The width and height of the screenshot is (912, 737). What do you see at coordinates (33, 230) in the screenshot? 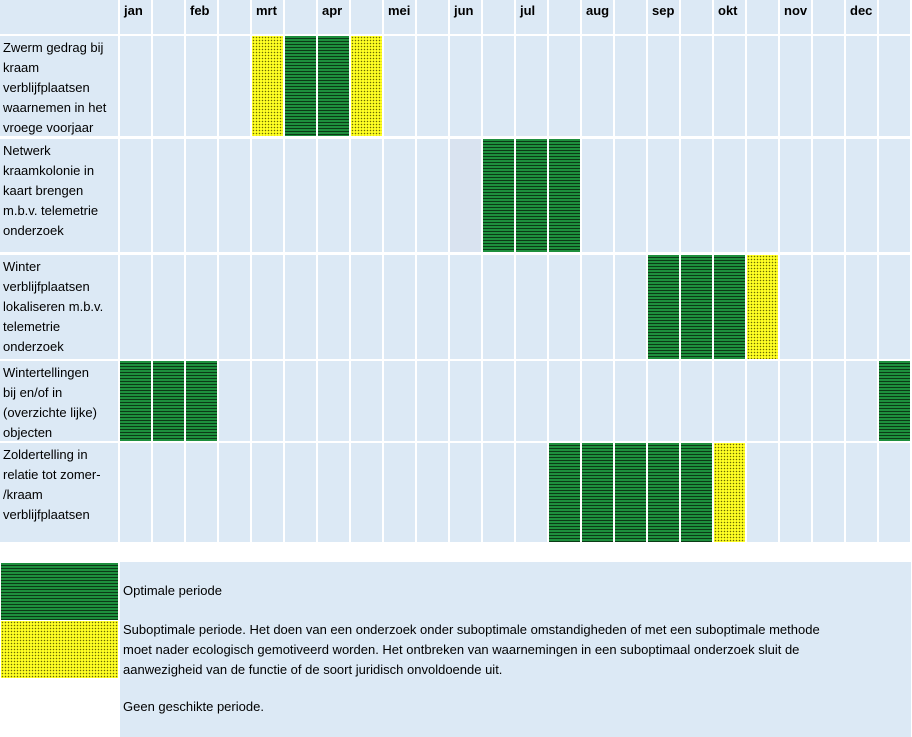
I see `activity-label-line: onderzoek` at bounding box center [33, 230].